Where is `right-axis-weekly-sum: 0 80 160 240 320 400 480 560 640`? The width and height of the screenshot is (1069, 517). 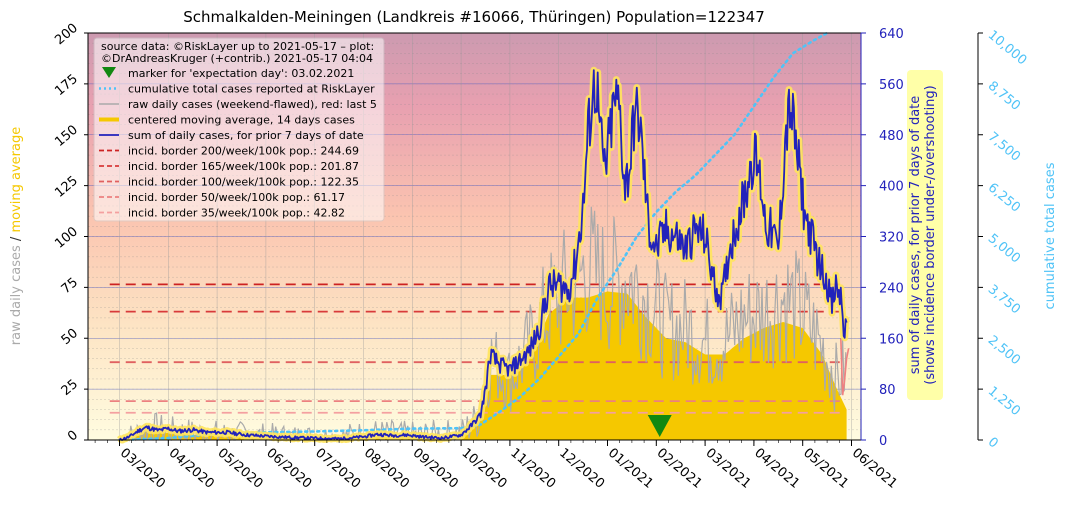
right-axis-weekly-sum: 0 80 160 240 320 400 480 560 640 is located at coordinates (882, 238).